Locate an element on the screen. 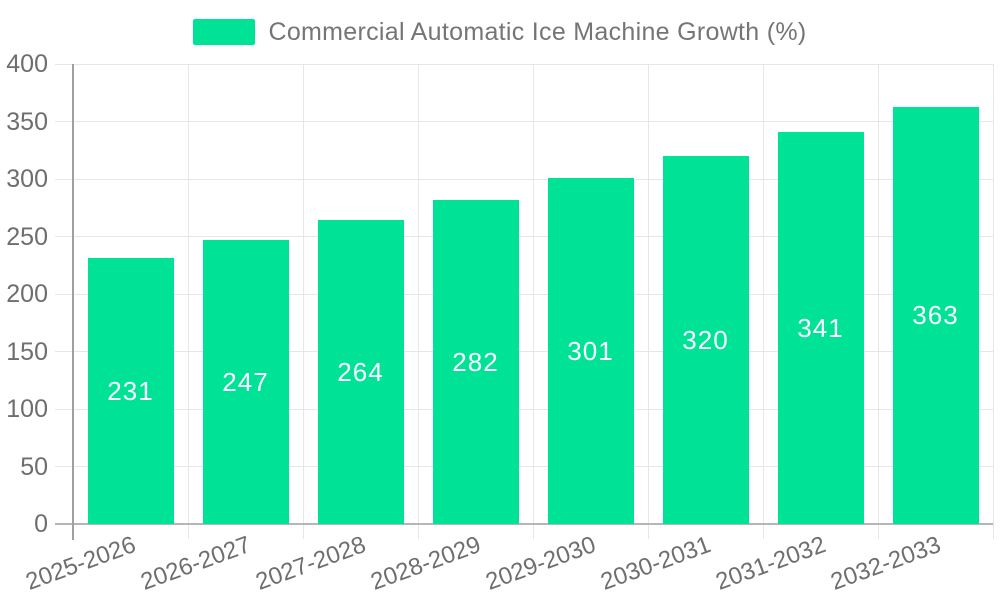 The width and height of the screenshot is (1000, 600). y-tick-label: 300 is located at coordinates (27, 179).